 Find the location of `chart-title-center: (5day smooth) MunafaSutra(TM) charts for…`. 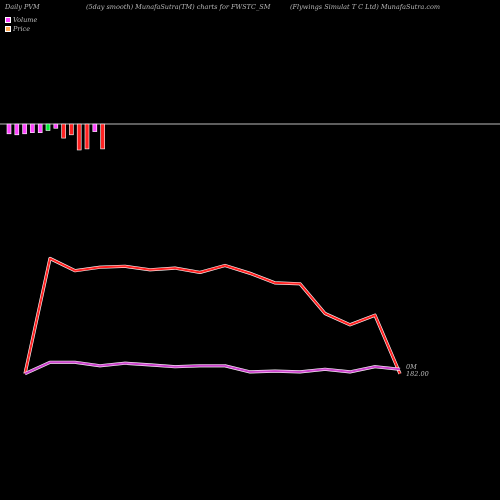

chart-title-center: (5day smooth) MunafaSutra(TM) charts for… is located at coordinates (178, 7).